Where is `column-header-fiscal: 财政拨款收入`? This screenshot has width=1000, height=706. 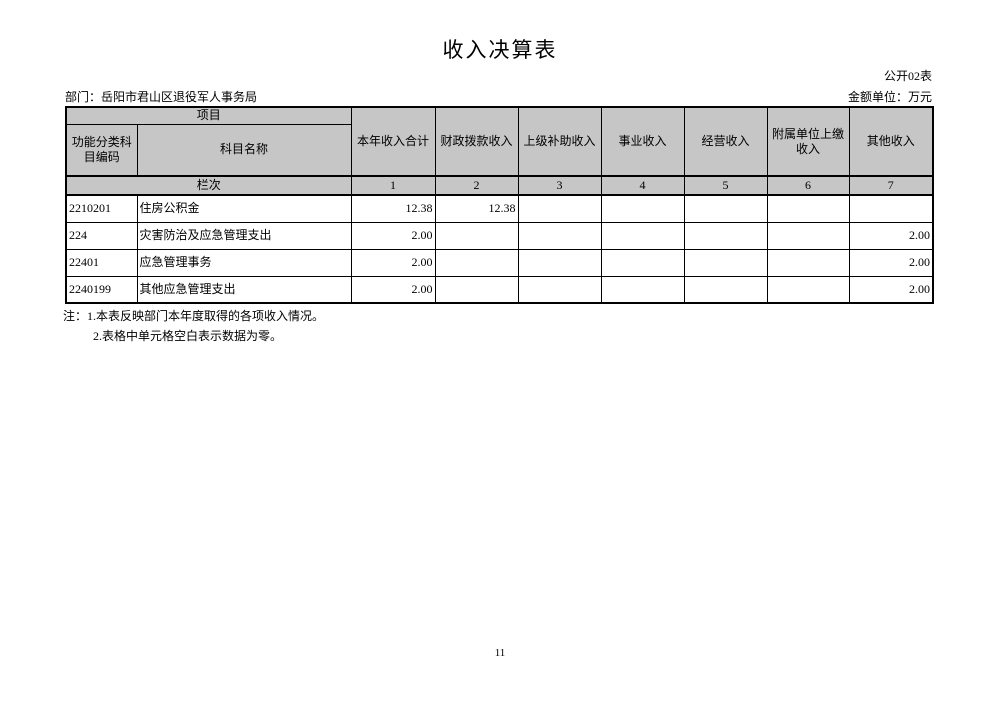
column-header-fiscal: 财政拨款收入 is located at coordinates (476, 141).